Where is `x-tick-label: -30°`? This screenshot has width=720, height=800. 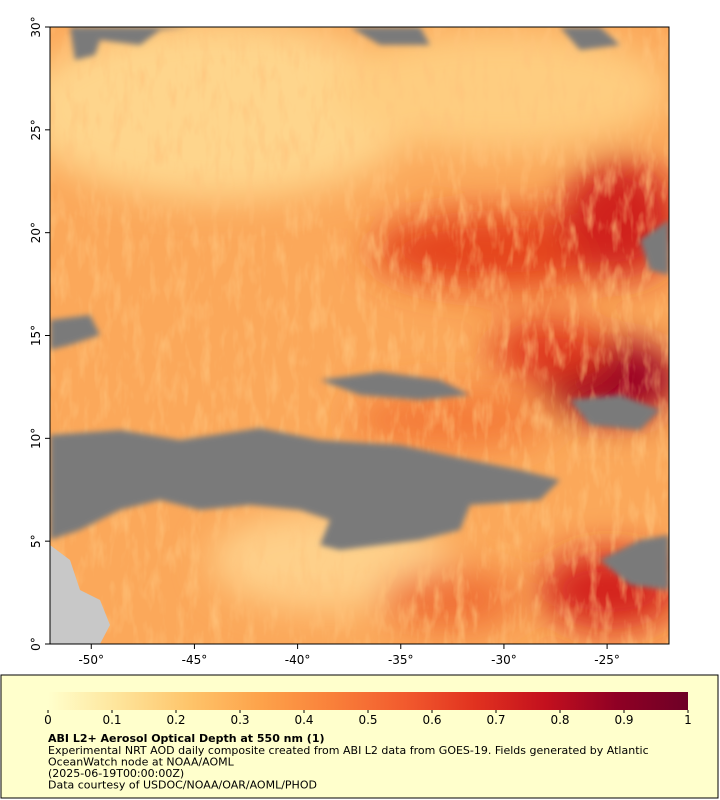
x-tick-label: -30° is located at coordinates (504, 660).